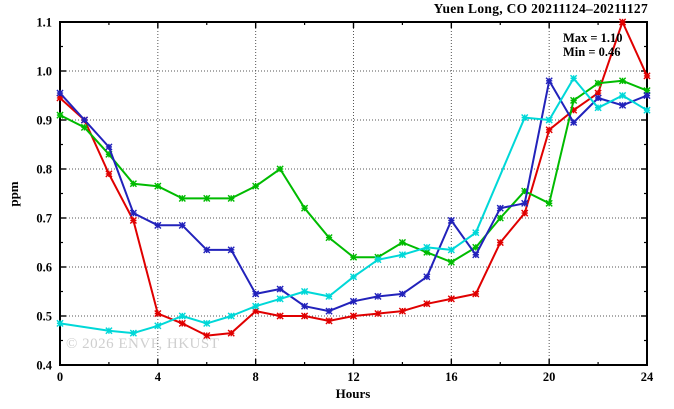  I want to click on x-tick-label: 0, so click(60, 377).